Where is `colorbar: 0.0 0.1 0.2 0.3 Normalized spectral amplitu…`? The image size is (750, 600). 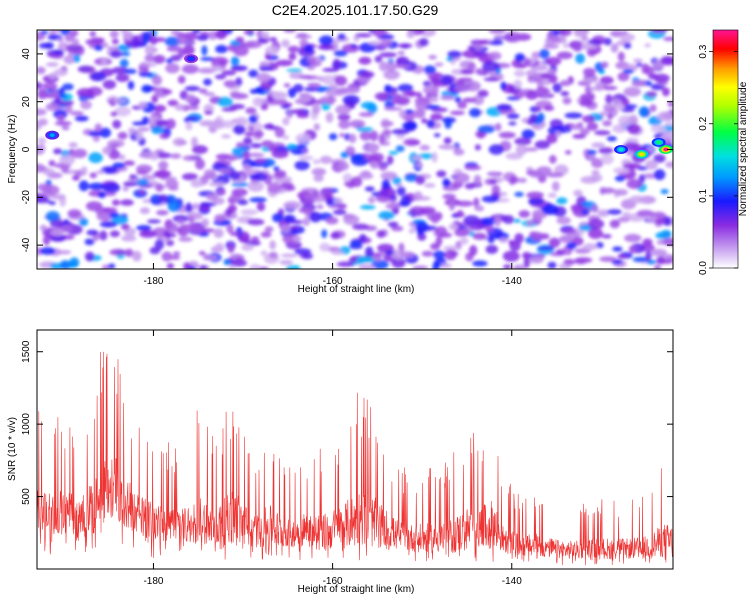
colorbar: 0.0 0.1 0.2 0.3 Normalized spectral amplitu… is located at coordinates (723, 152).